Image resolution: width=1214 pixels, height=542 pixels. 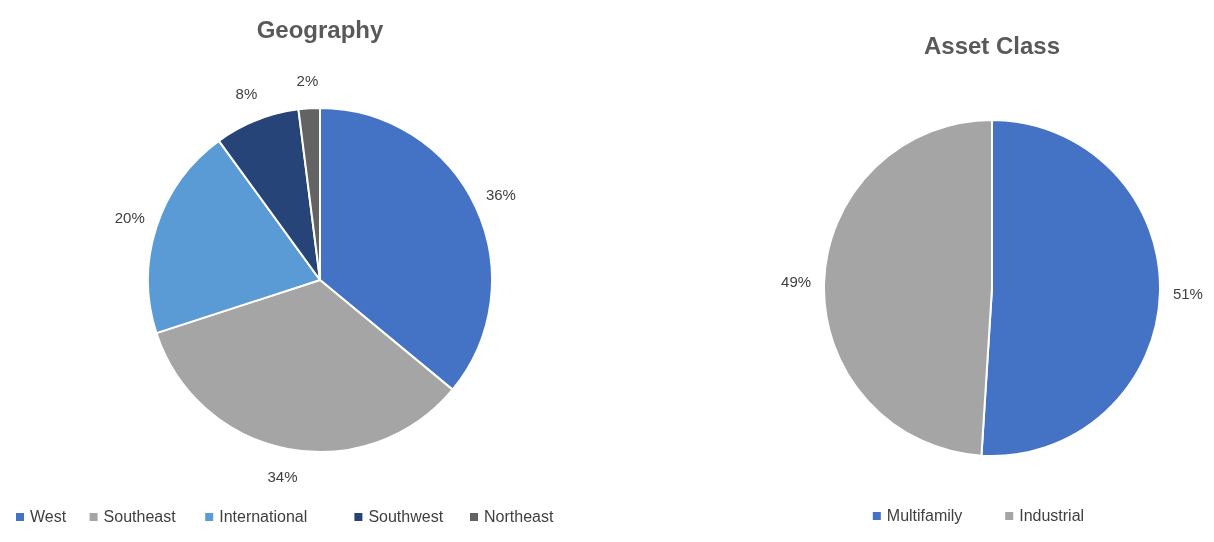 I want to click on legend-label: Southwest, so click(x=406, y=516).